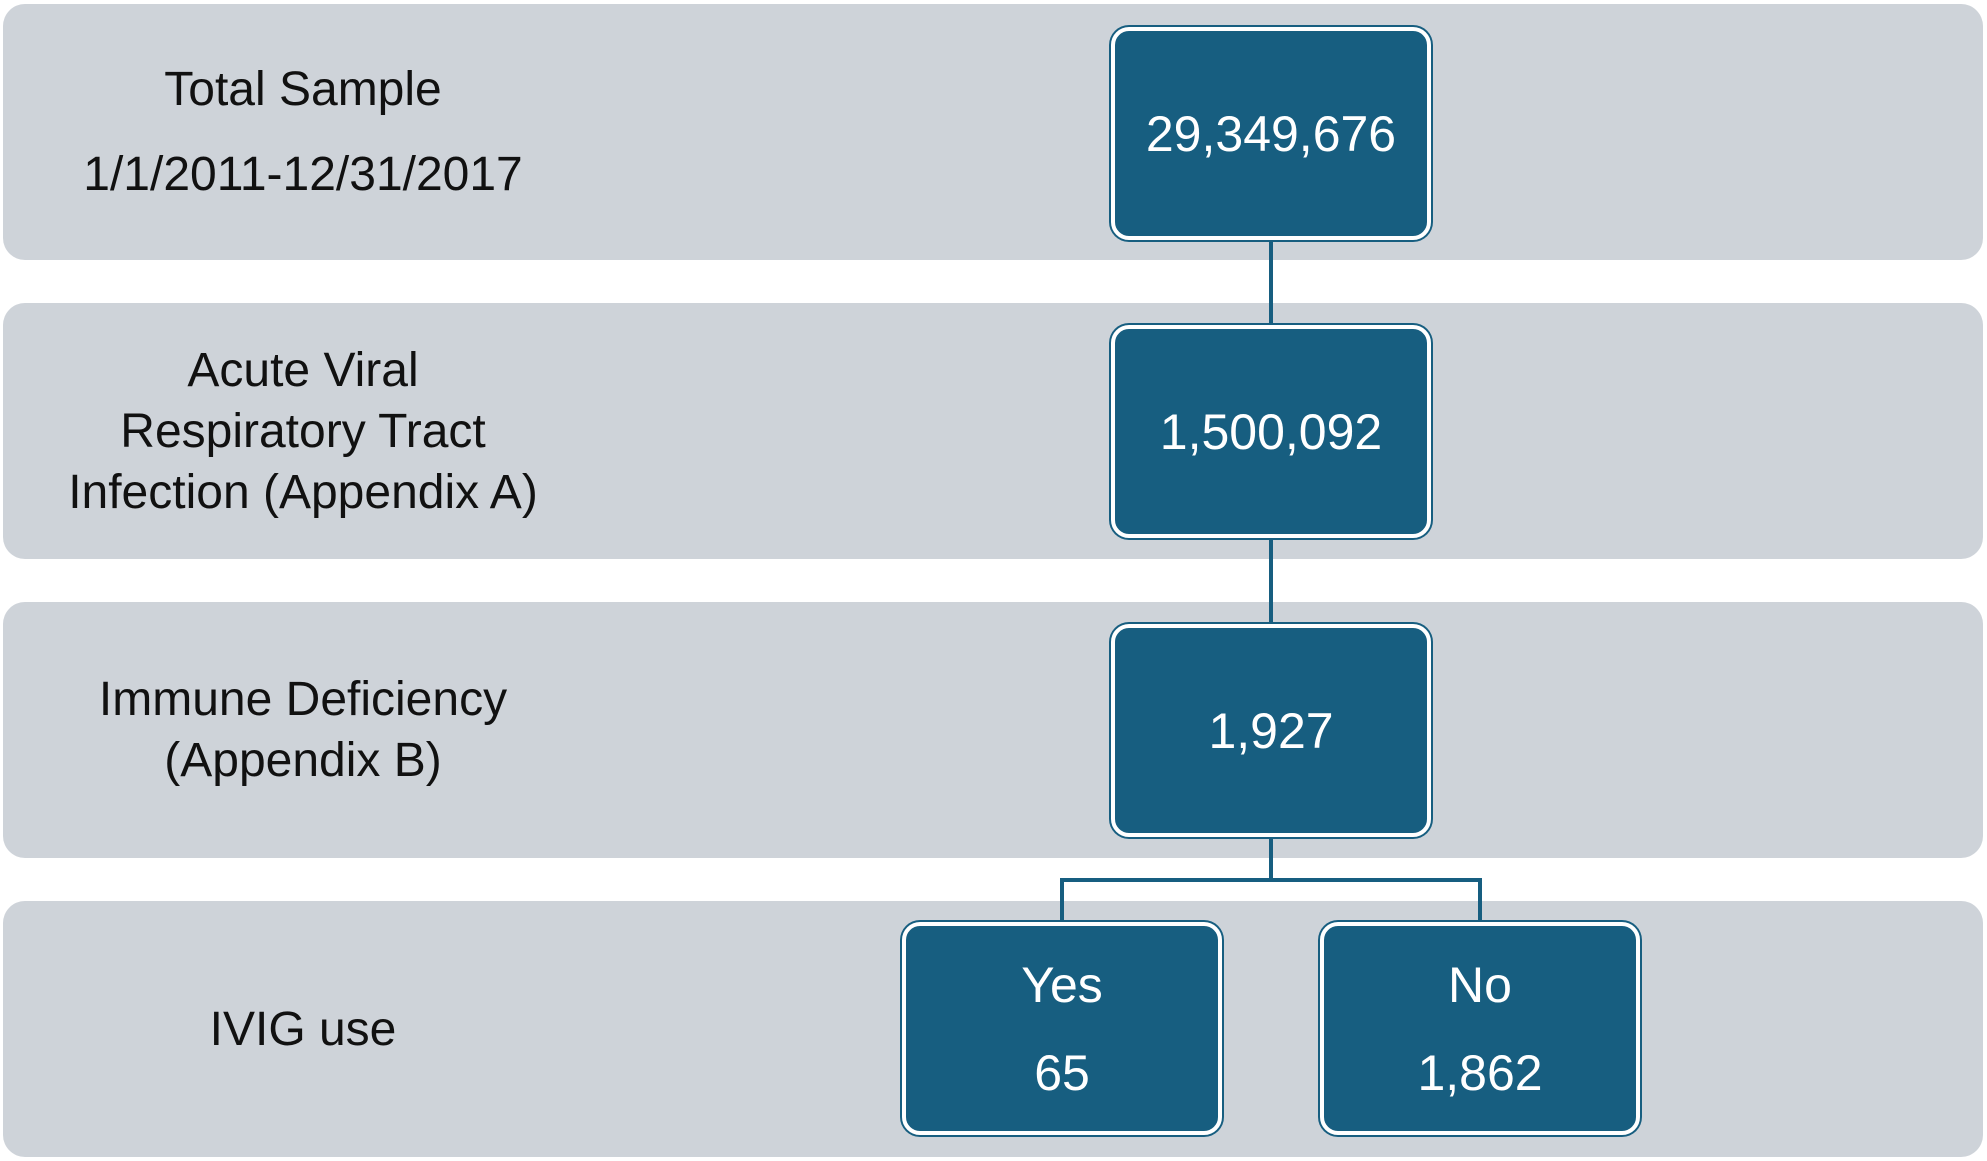 Image resolution: width=1987 pixels, height=1161 pixels. I want to click on label-immune-deficiency: Immune Deficiency (Appendix B), so click(303, 730).